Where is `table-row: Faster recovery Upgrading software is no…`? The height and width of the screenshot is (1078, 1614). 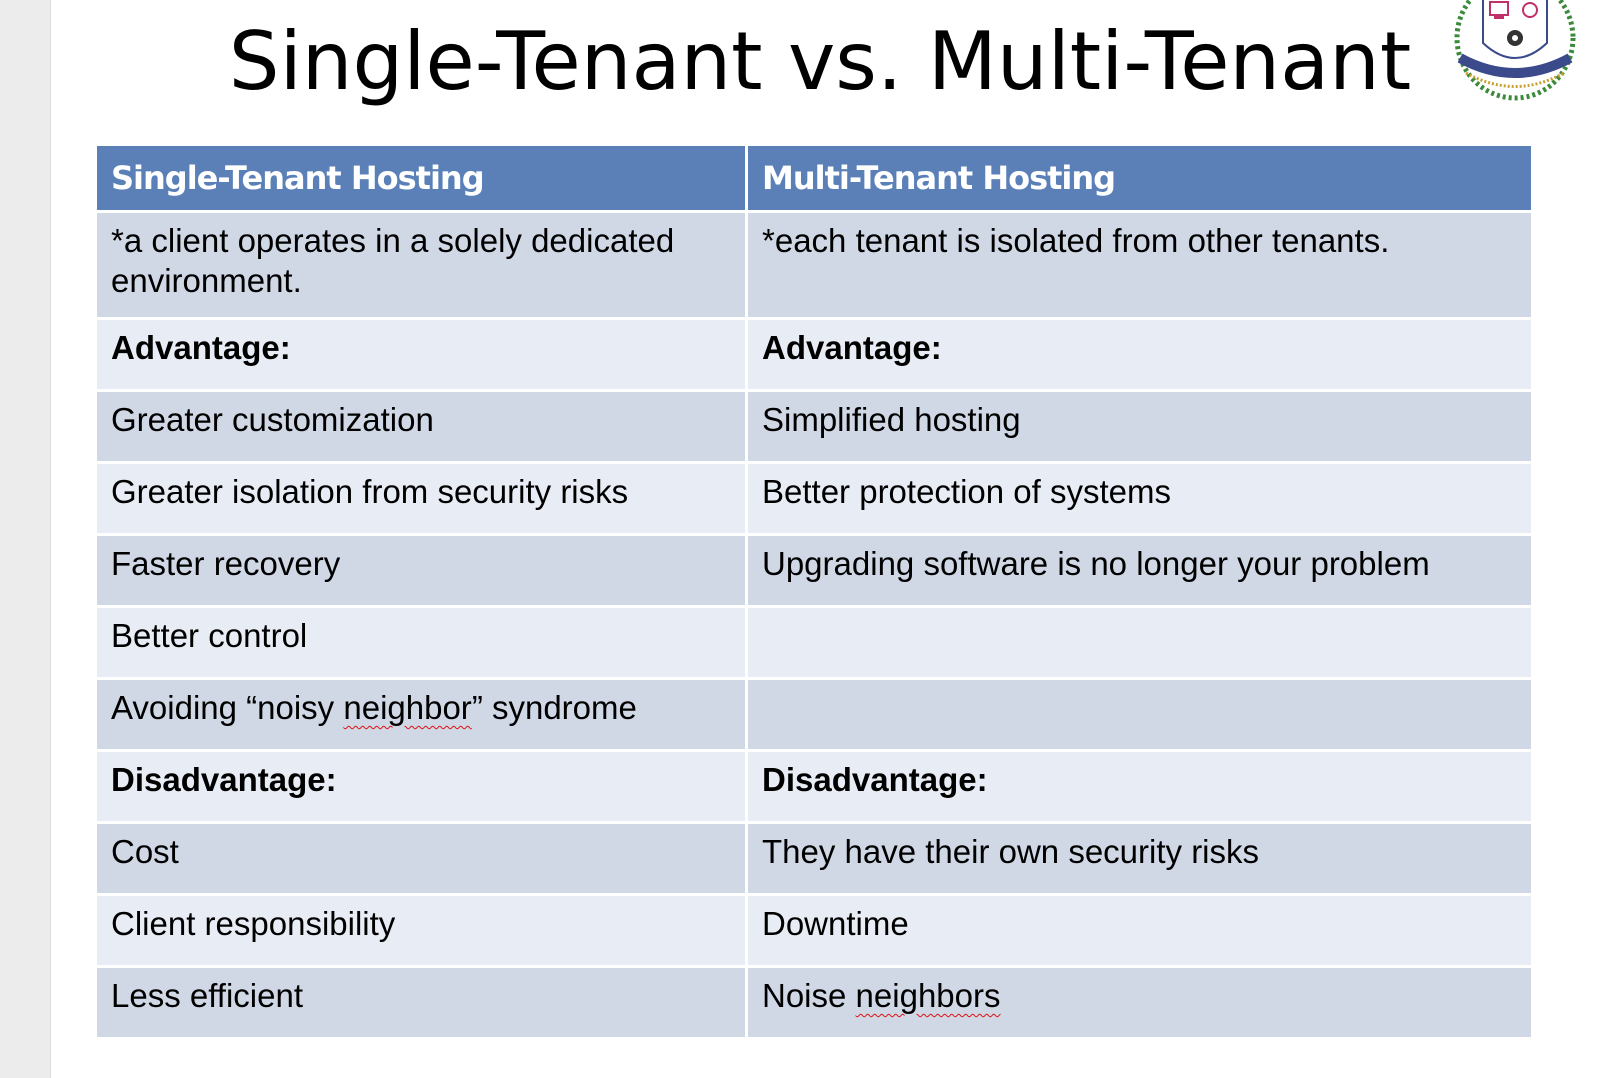 table-row: Faster recovery Upgrading software is no… is located at coordinates (814, 570).